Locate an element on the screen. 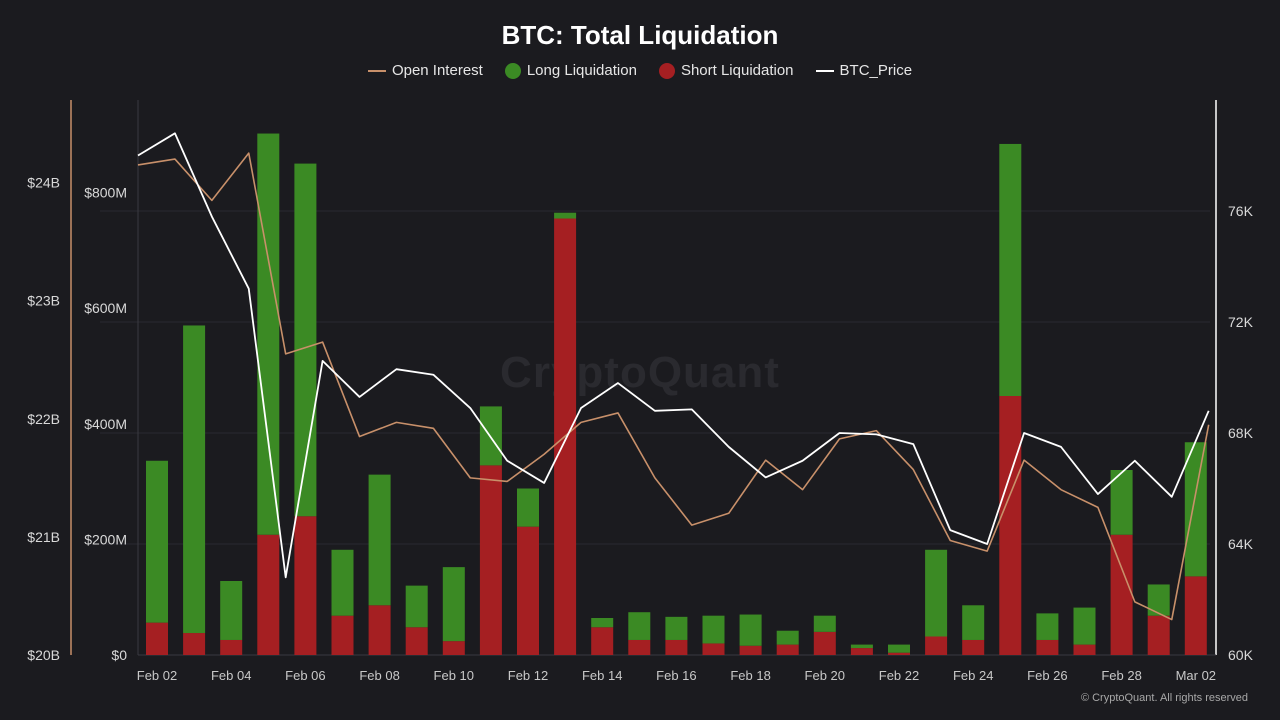  legend-label-short-liquidation: Short Liquidation is located at coordinates (737, 70).